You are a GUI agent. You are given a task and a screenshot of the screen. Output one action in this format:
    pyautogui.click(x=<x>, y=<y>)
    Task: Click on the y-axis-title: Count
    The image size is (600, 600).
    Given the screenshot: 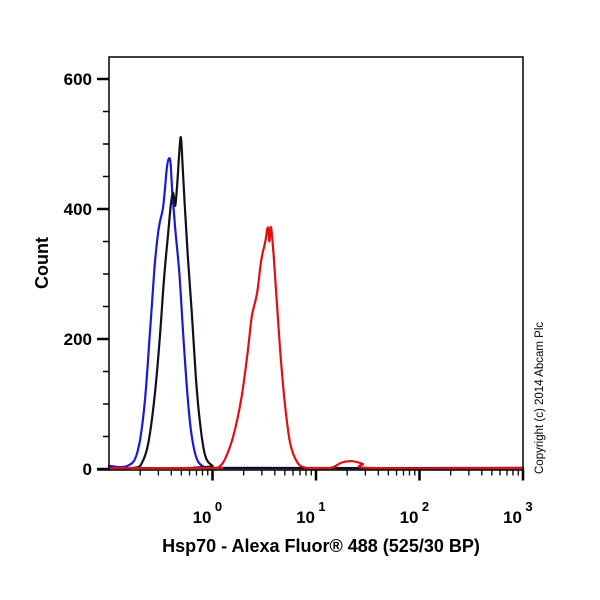 What is the action you would take?
    pyautogui.click(x=42, y=263)
    